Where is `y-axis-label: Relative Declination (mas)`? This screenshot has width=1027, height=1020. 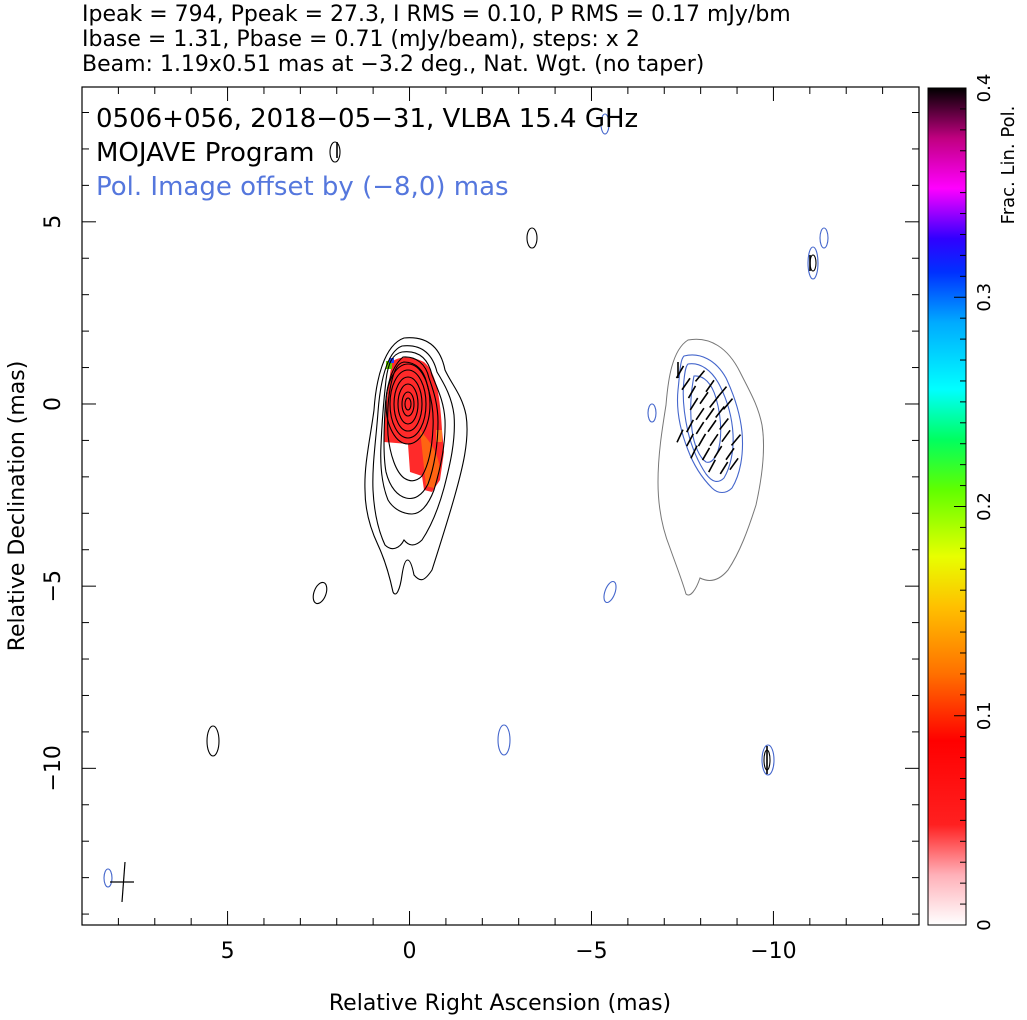 y-axis-label: Relative Declination (mas) is located at coordinates (17, 506).